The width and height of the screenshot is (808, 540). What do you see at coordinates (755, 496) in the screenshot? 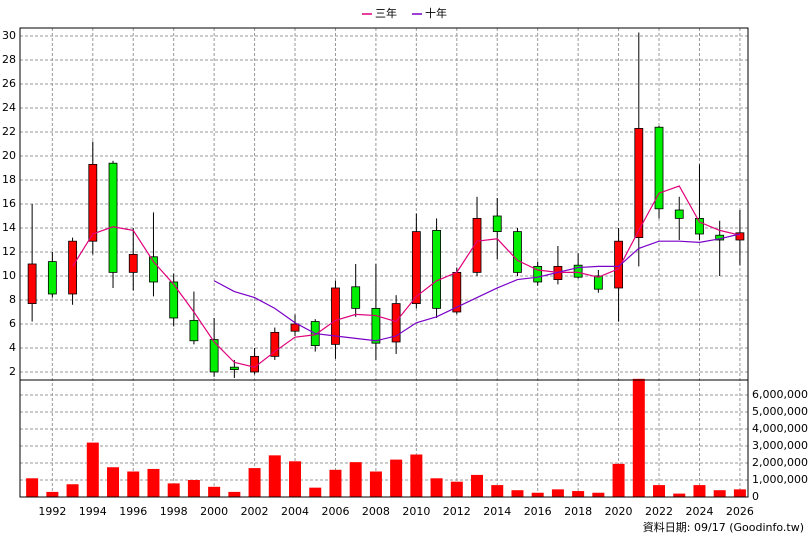
I see `y-tick-label: 0` at bounding box center [755, 496].